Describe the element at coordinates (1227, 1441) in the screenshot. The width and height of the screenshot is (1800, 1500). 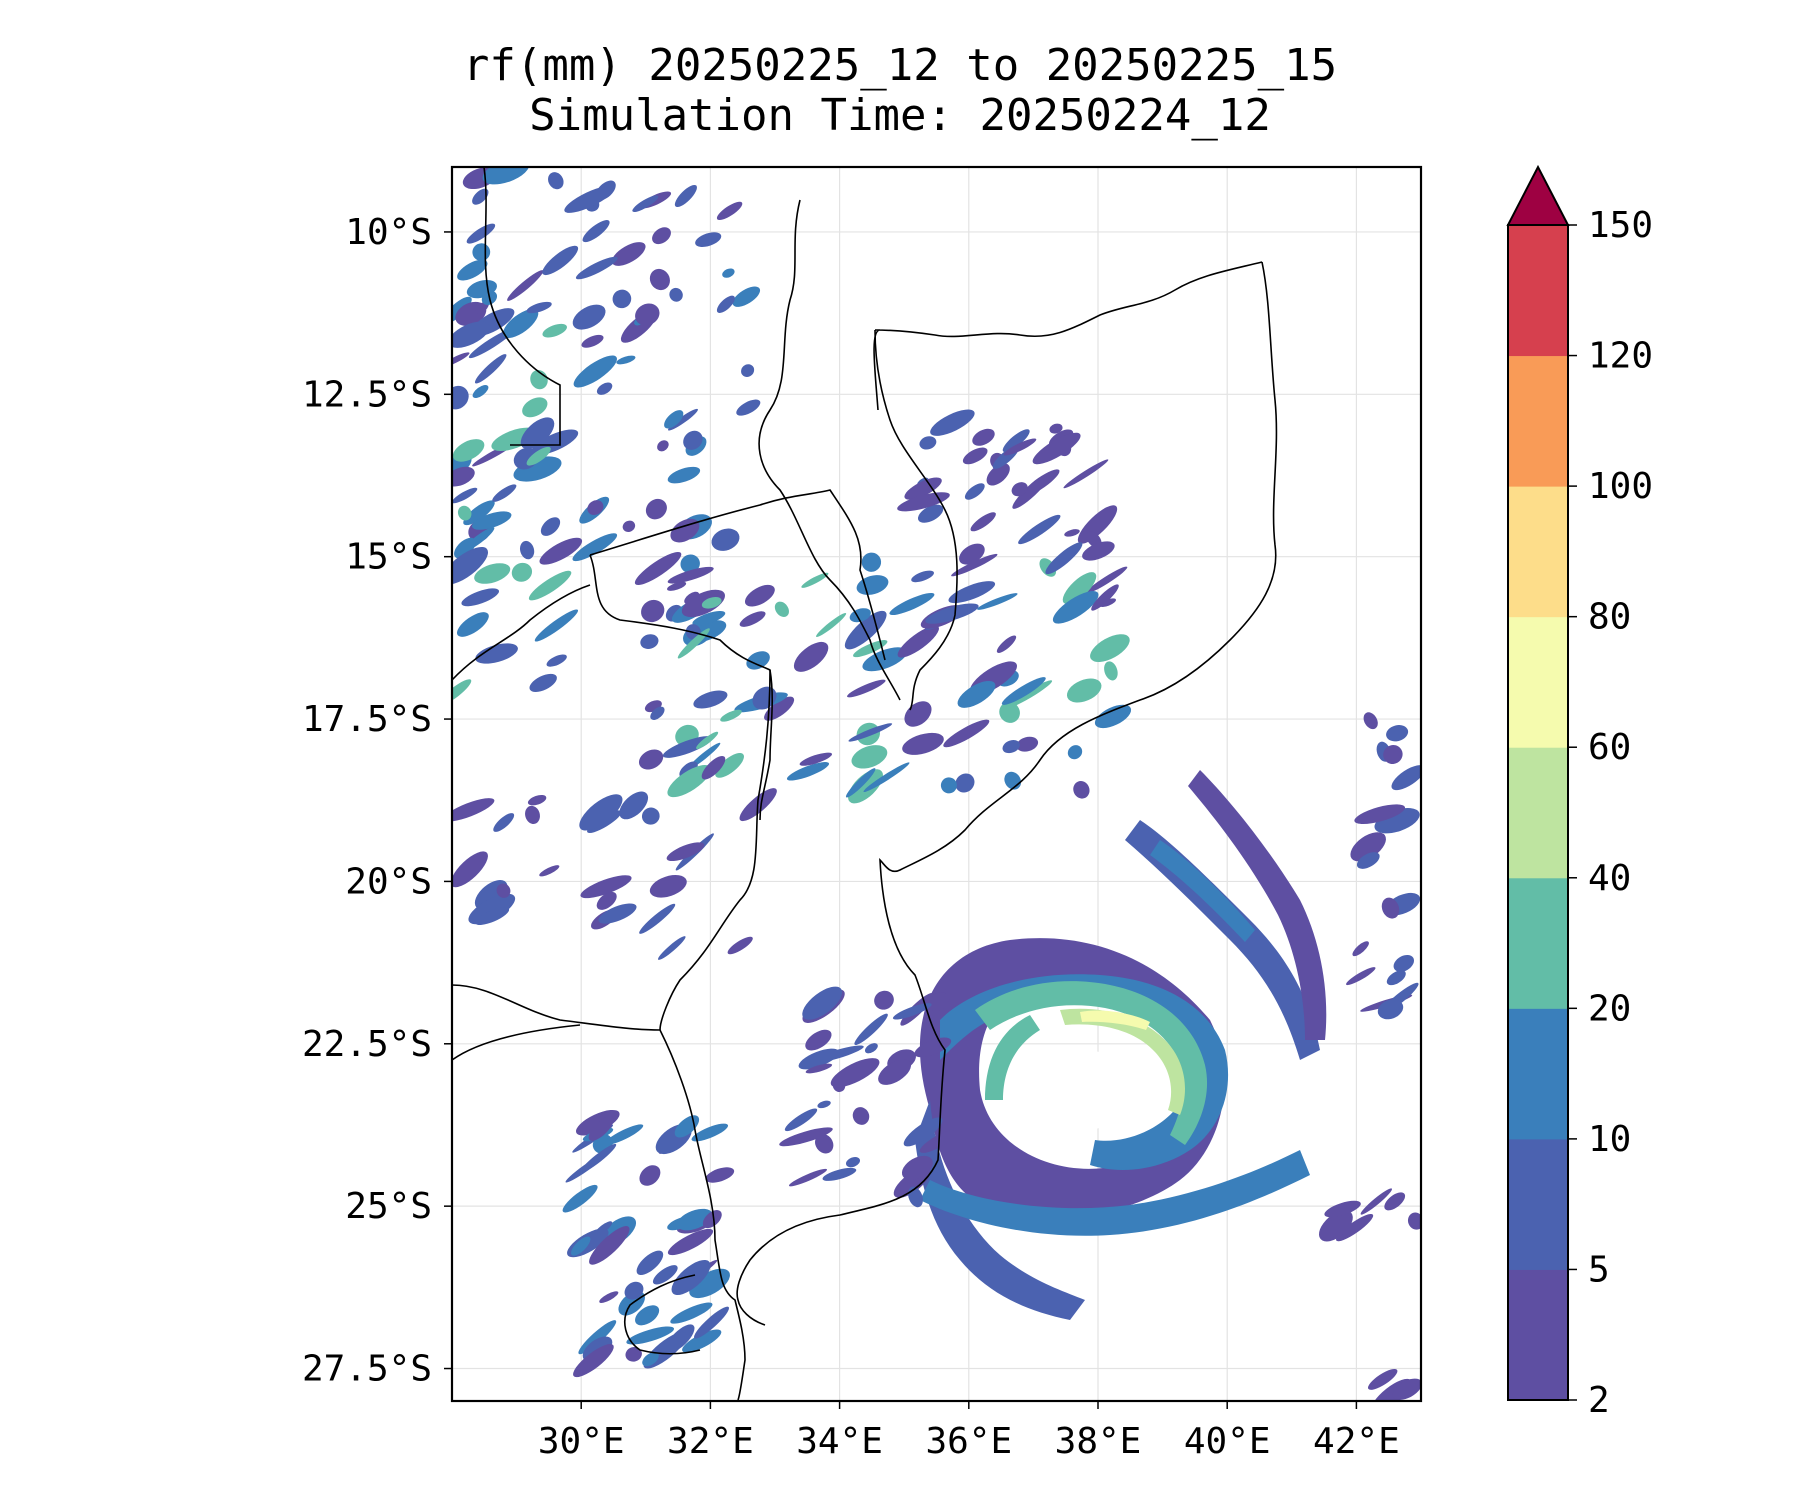
I see `lon-tick-label-5: 40°E` at that location.